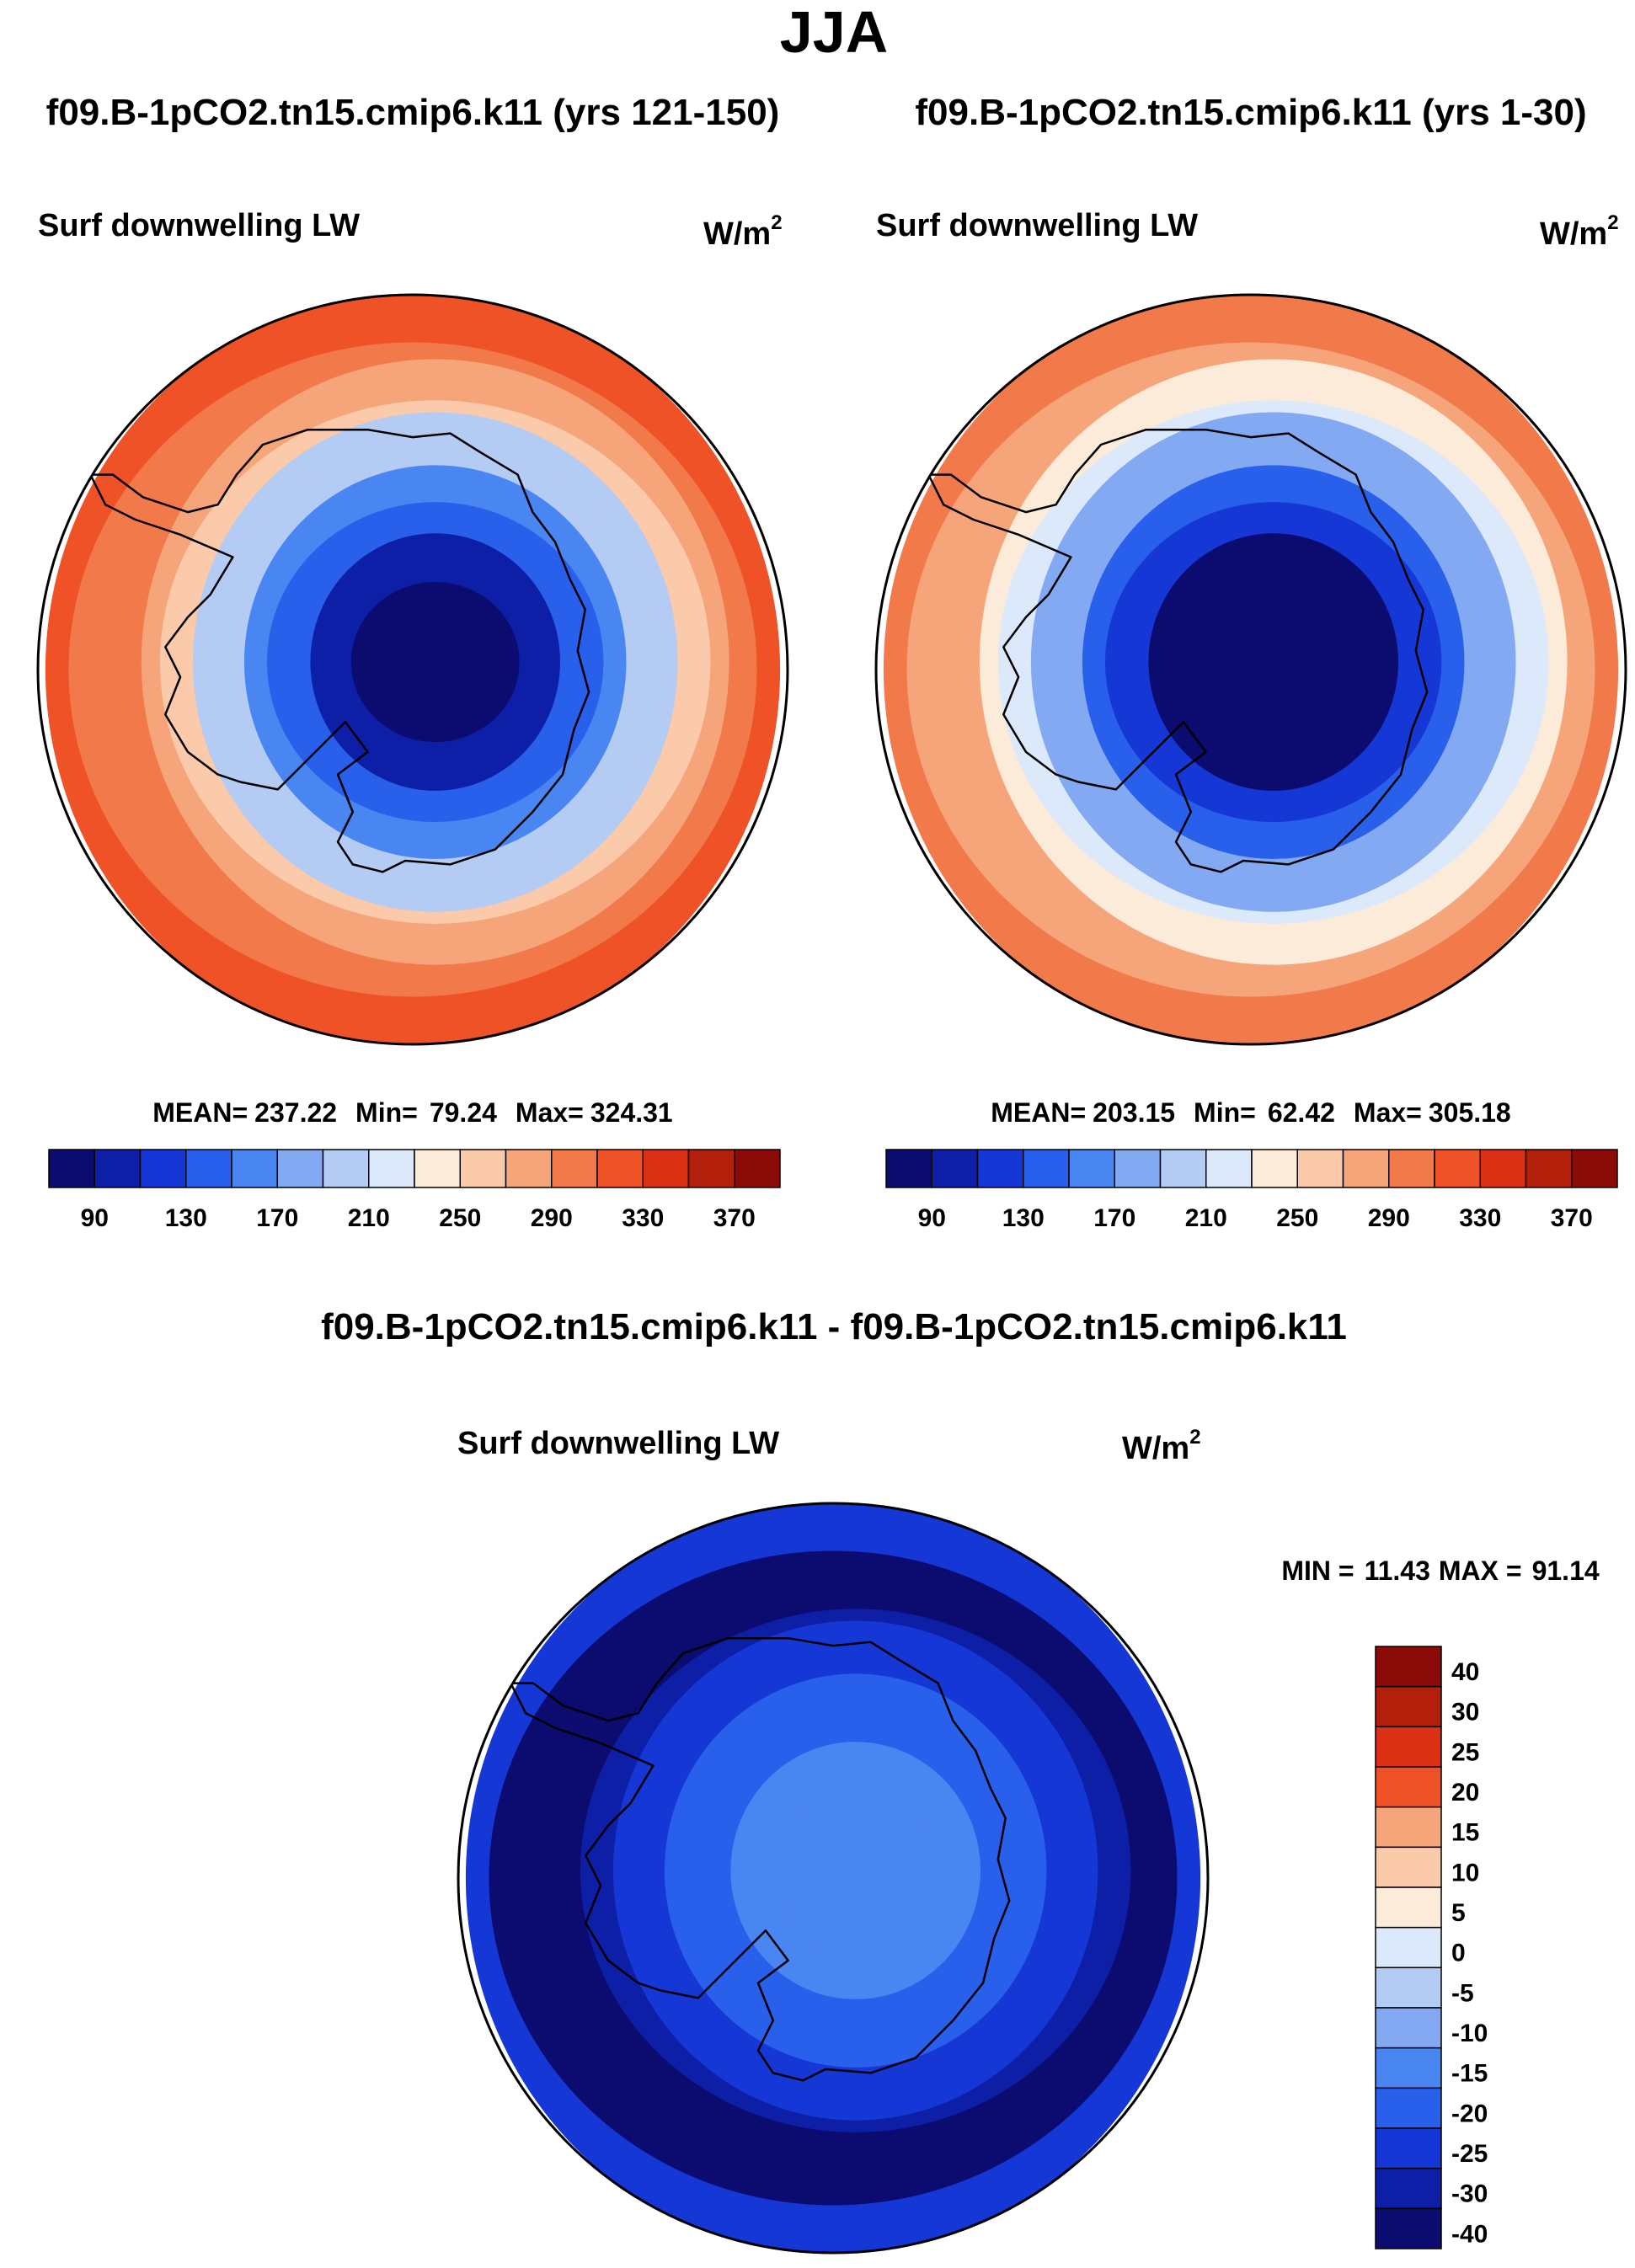  I want to click on colorbar-tick-label: 25, so click(1465, 1752).